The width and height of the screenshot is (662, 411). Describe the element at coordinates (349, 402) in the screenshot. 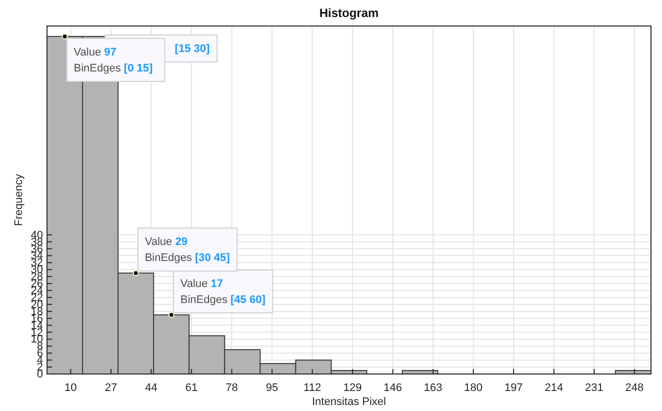

I see `x-axis-title: Intensitas Pixel` at that location.